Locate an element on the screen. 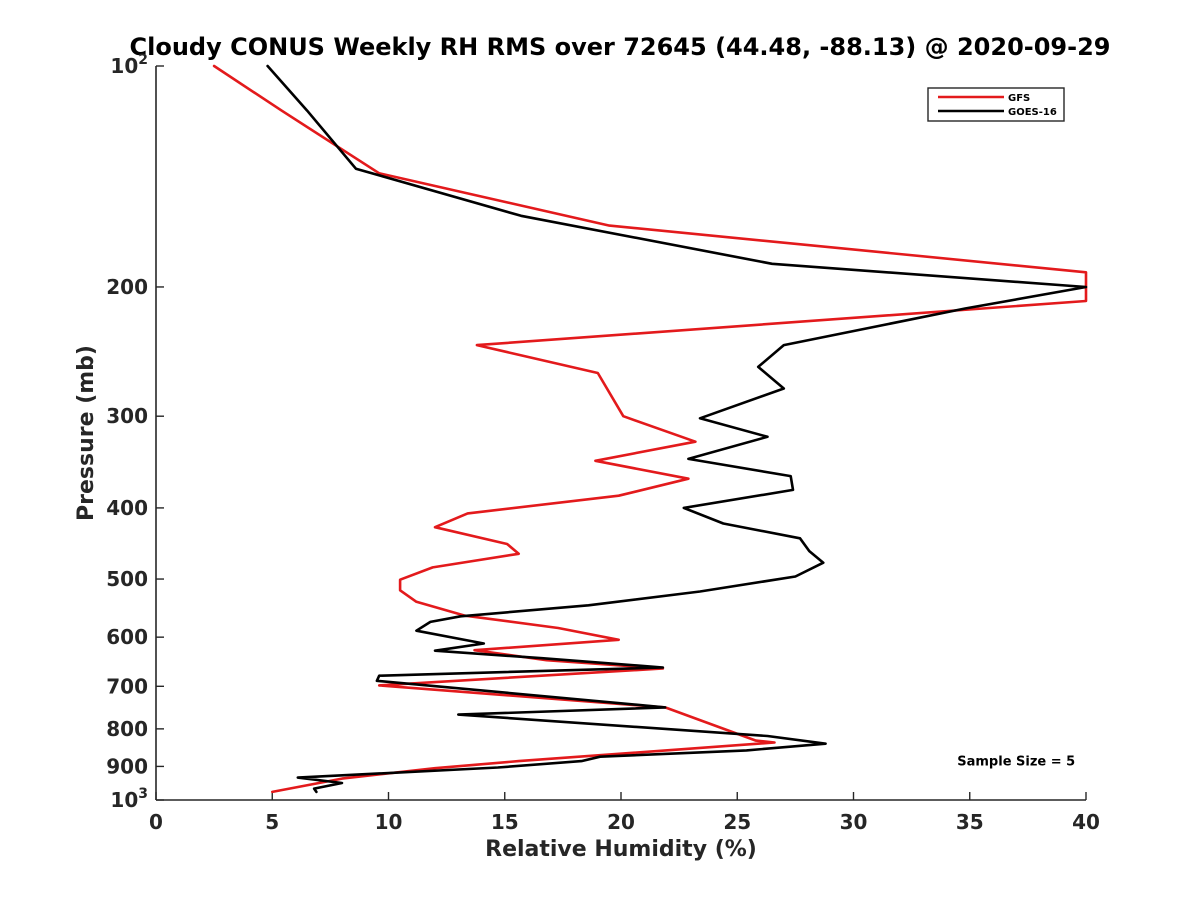  y-axis-label: Pressure (mb) is located at coordinates (86, 433).